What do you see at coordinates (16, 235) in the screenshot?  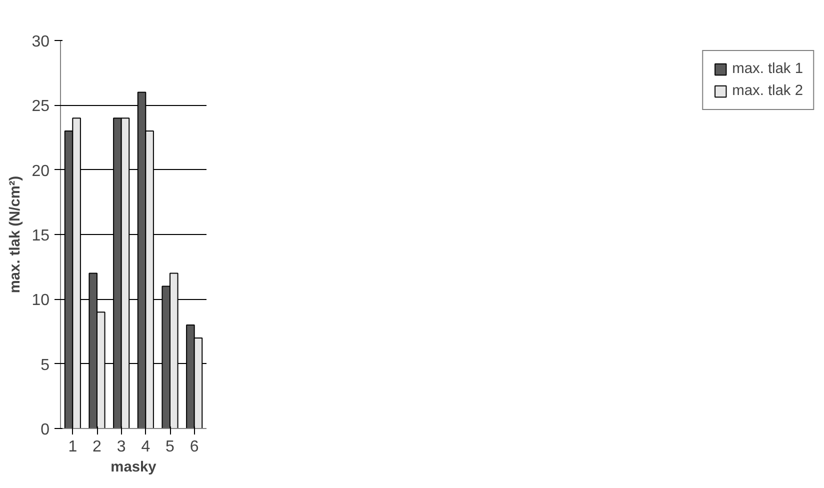 I see `y-axis-title: max. tlak (N/cm²)` at bounding box center [16, 235].